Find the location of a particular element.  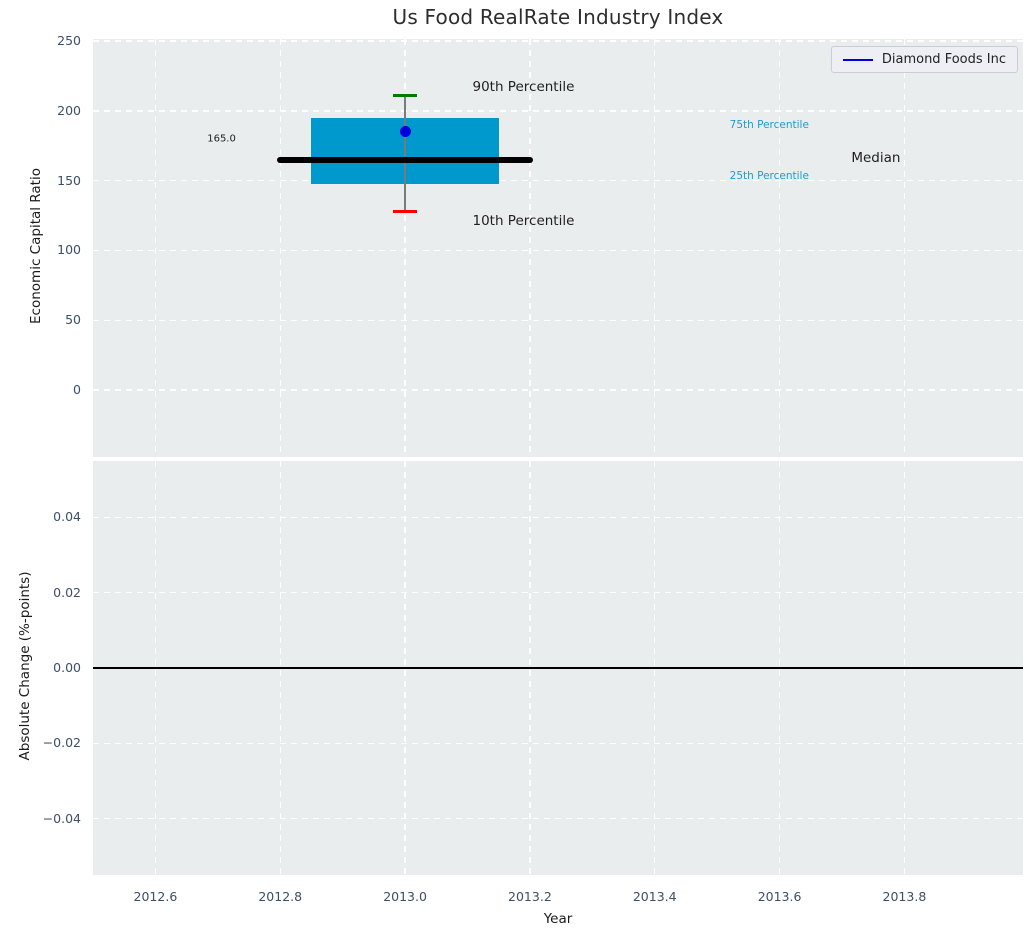

zero-line is located at coordinates (558, 668).